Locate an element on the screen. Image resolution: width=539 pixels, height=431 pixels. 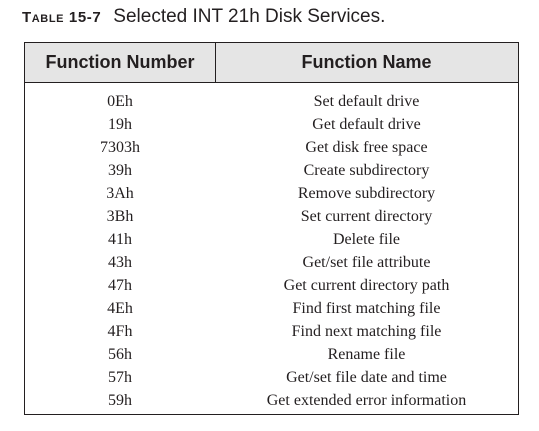
function-name-cell: Set default drive is located at coordinates (366, 101).